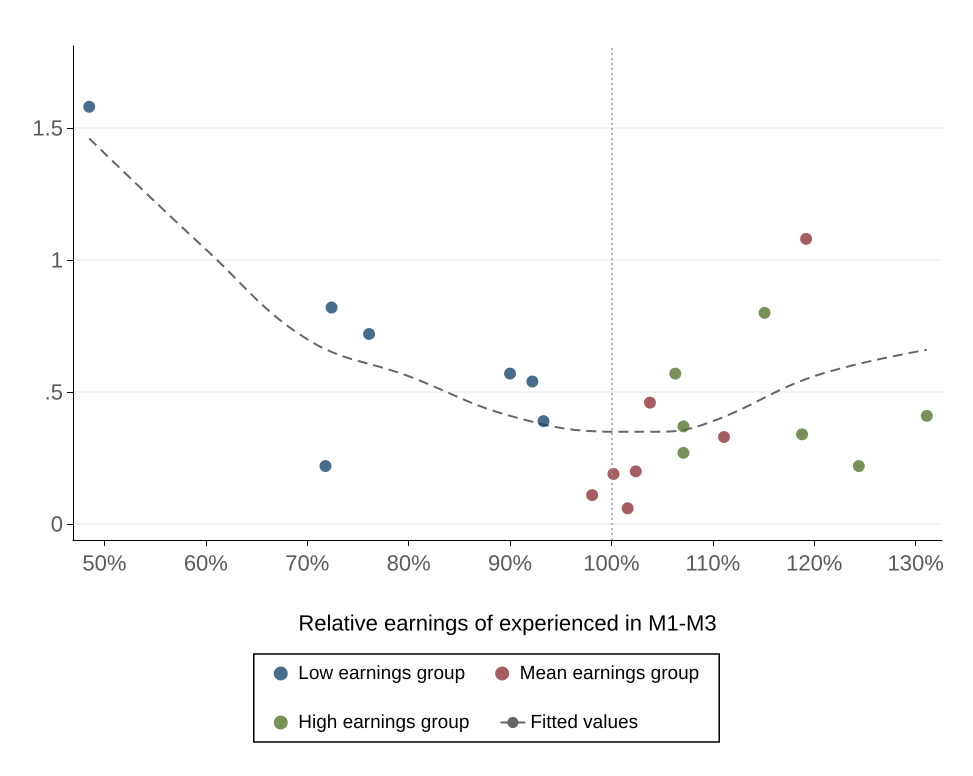 The image size is (973, 776). I want to click on y-tick-label: 1.5, so click(47, 127).